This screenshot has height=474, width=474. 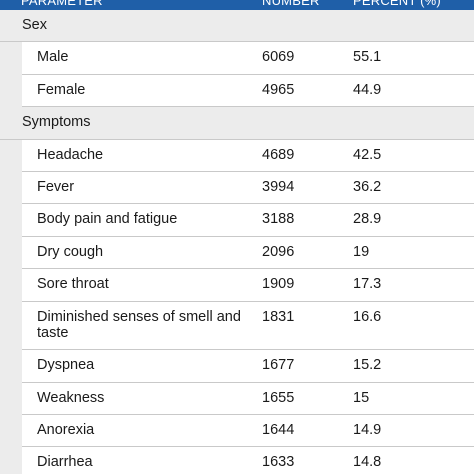 What do you see at coordinates (237, 91) in the screenshot?
I see `table-row: Female 4965 44.9` at bounding box center [237, 91].